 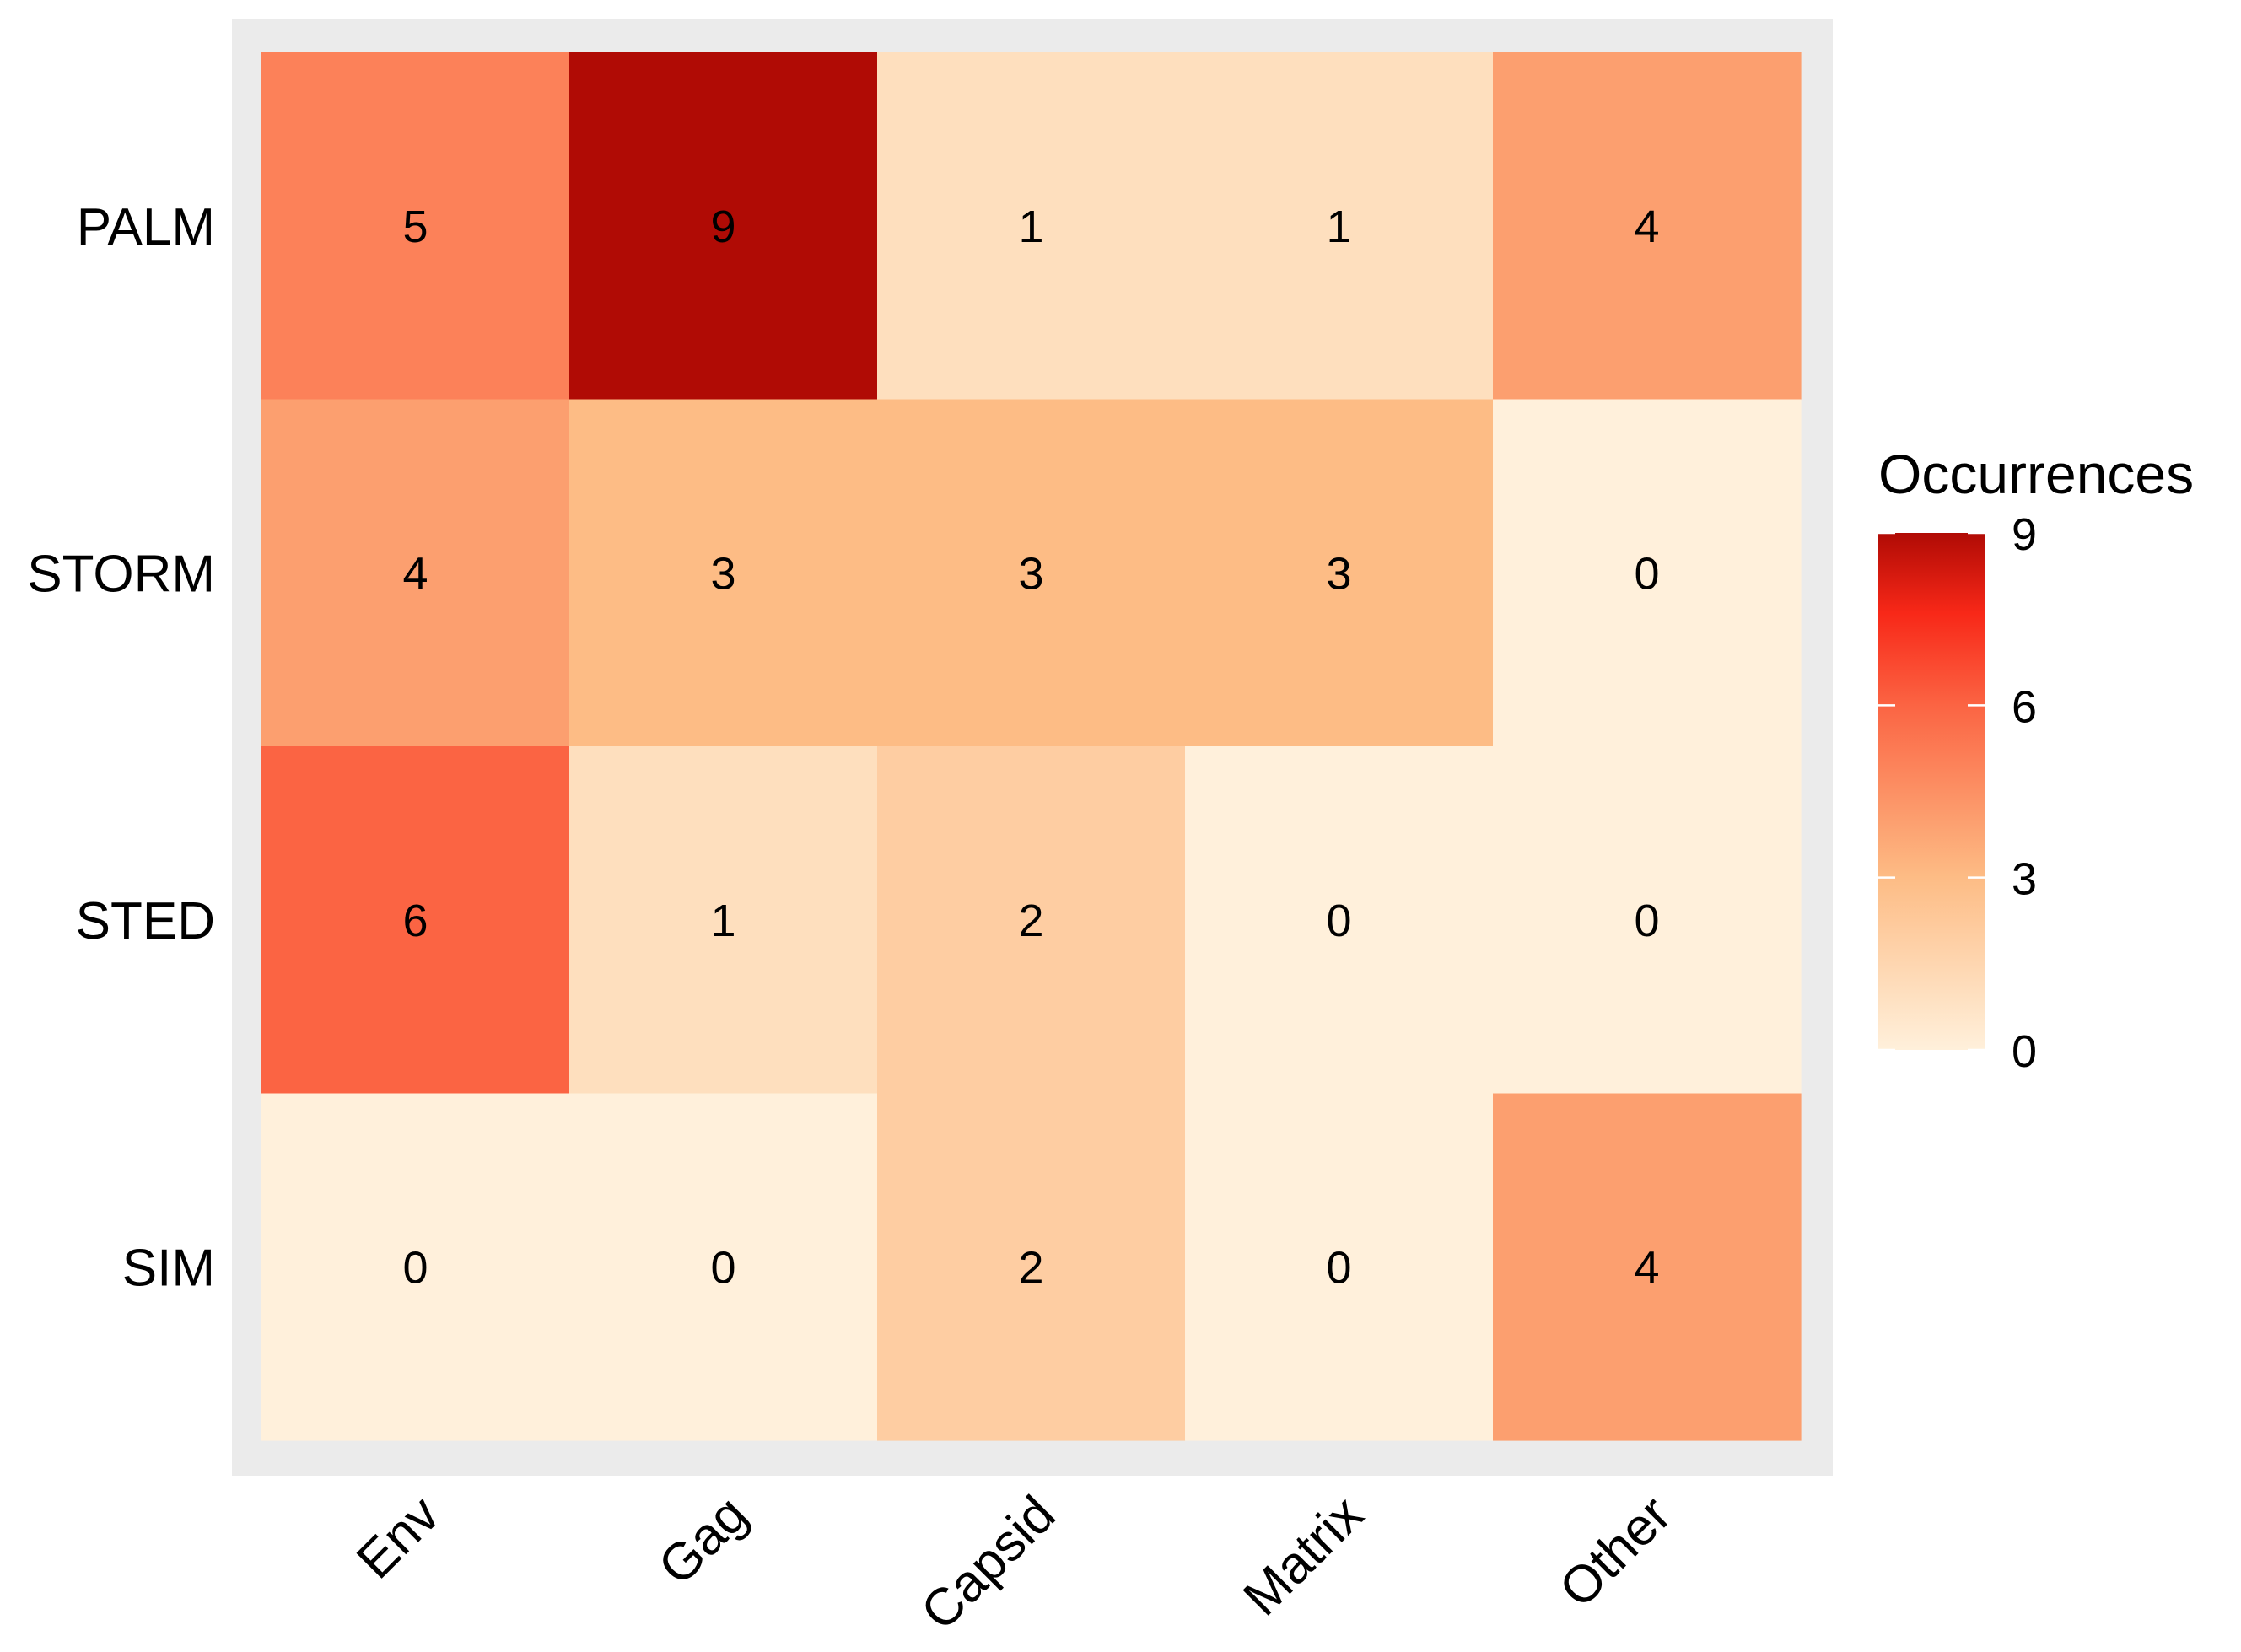 What do you see at coordinates (1615, 1552) in the screenshot?
I see `x-tick-label-other: Other` at bounding box center [1615, 1552].